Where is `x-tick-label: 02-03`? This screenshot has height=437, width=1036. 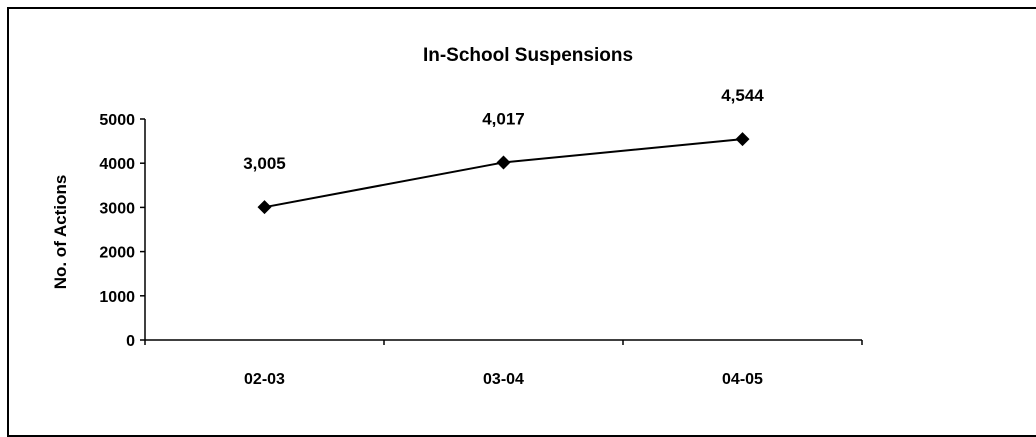 x-tick-label: 02-03 is located at coordinates (264, 379).